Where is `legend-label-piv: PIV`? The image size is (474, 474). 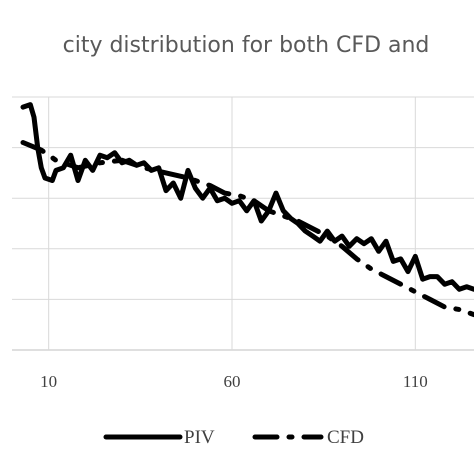
legend-label-piv: PIV is located at coordinates (199, 437).